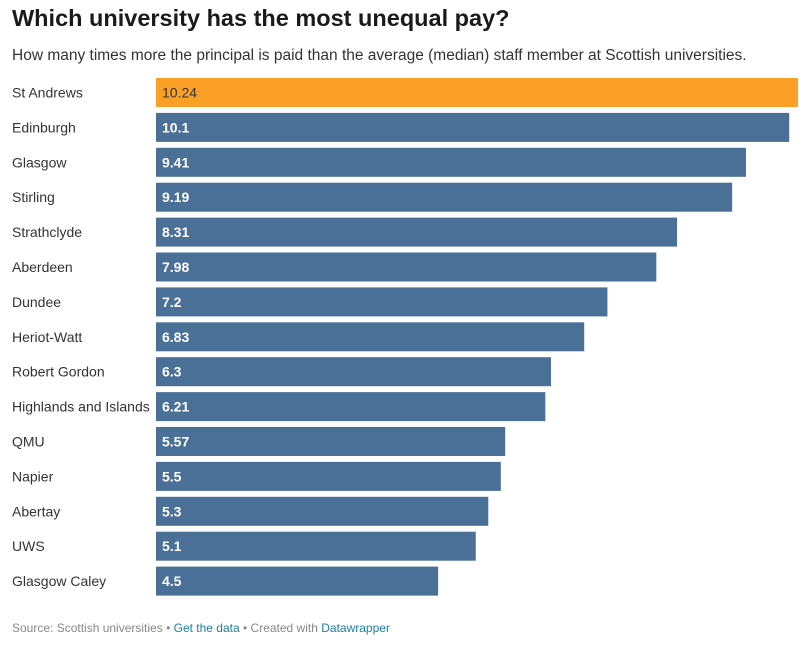 Image resolution: width=811 pixels, height=655 pixels. What do you see at coordinates (81, 407) in the screenshot?
I see `category-label: Highlands and Islands` at bounding box center [81, 407].